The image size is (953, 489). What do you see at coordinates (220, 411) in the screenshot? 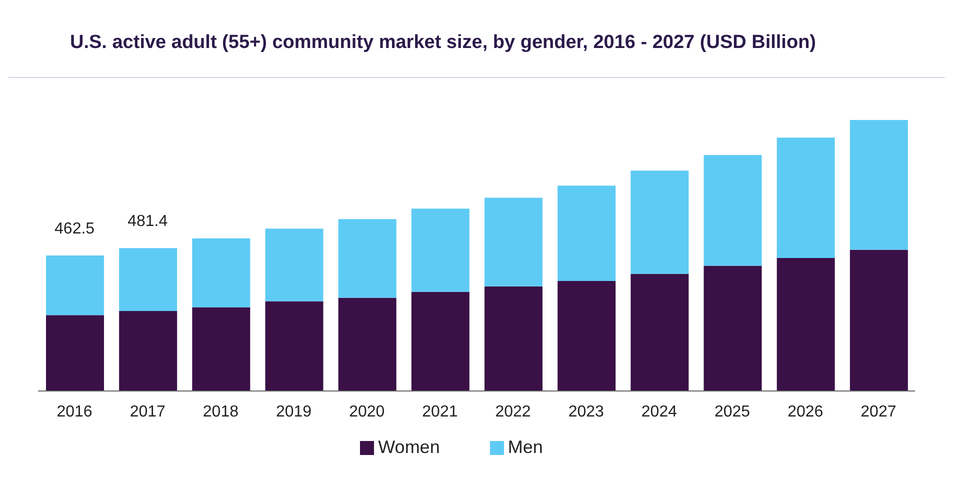
I see `x-tick-label: 2018` at bounding box center [220, 411].